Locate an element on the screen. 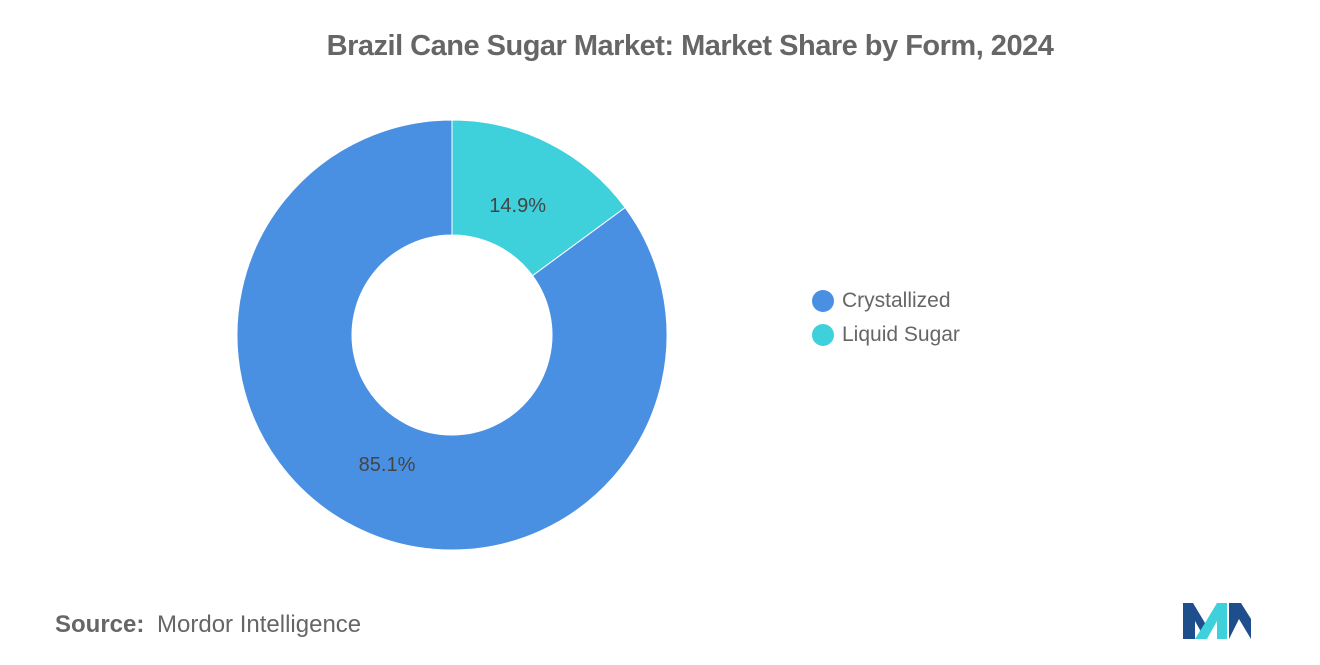  source-note: Source: Mordor Intelligence is located at coordinates (208, 625).